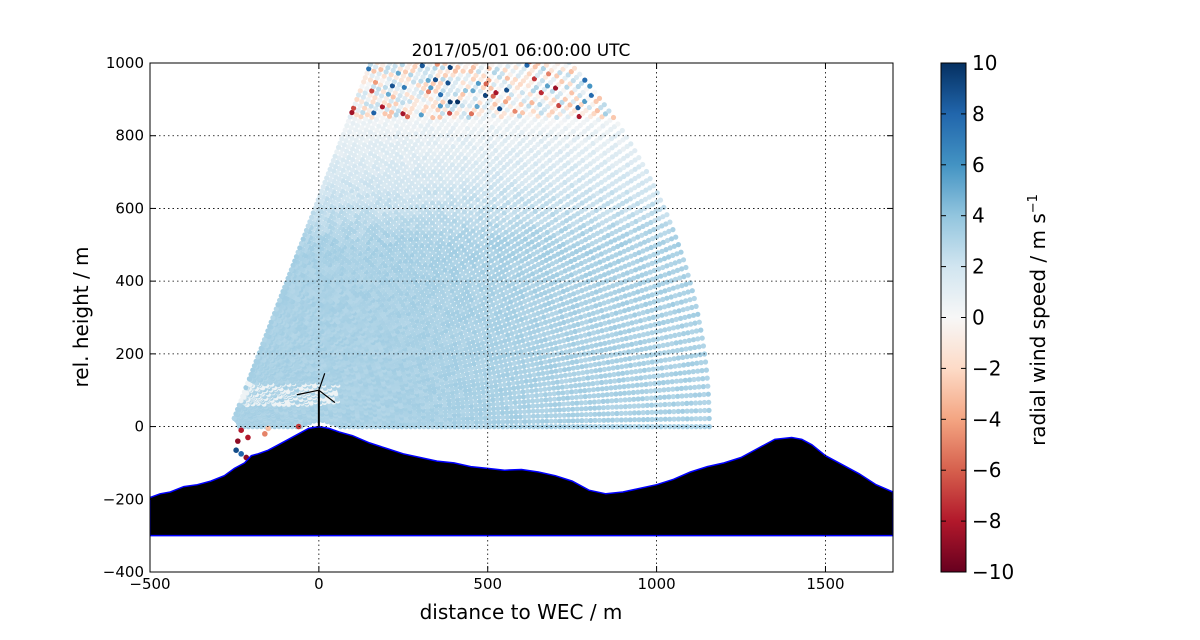 This screenshot has height=640, width=1200. Describe the element at coordinates (521, 51) in the screenshot. I see `chart-title: 2017/05/01 06:00:00 UTC` at that location.